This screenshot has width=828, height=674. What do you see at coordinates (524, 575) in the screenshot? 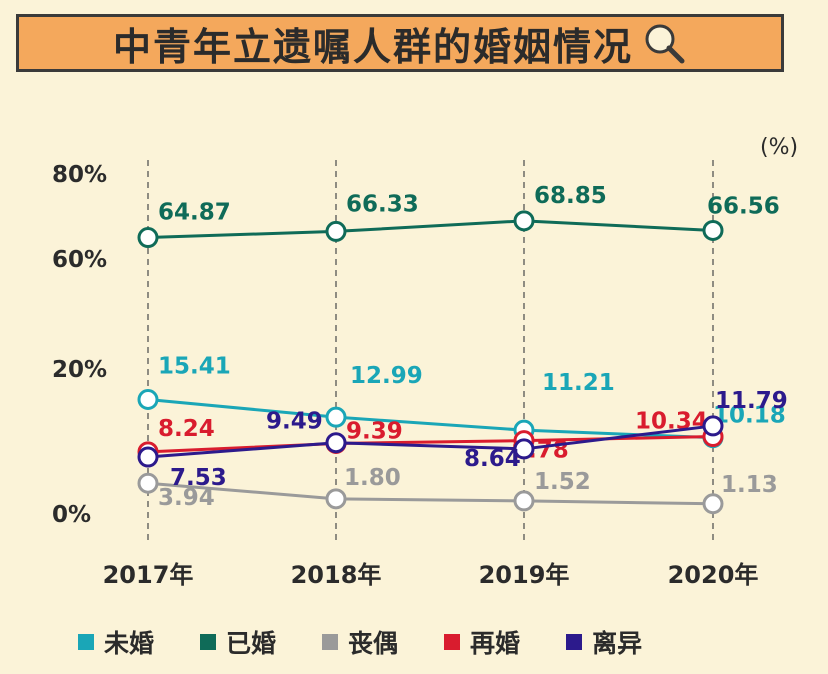
I see `x-tick-label: 2019年` at bounding box center [524, 575].